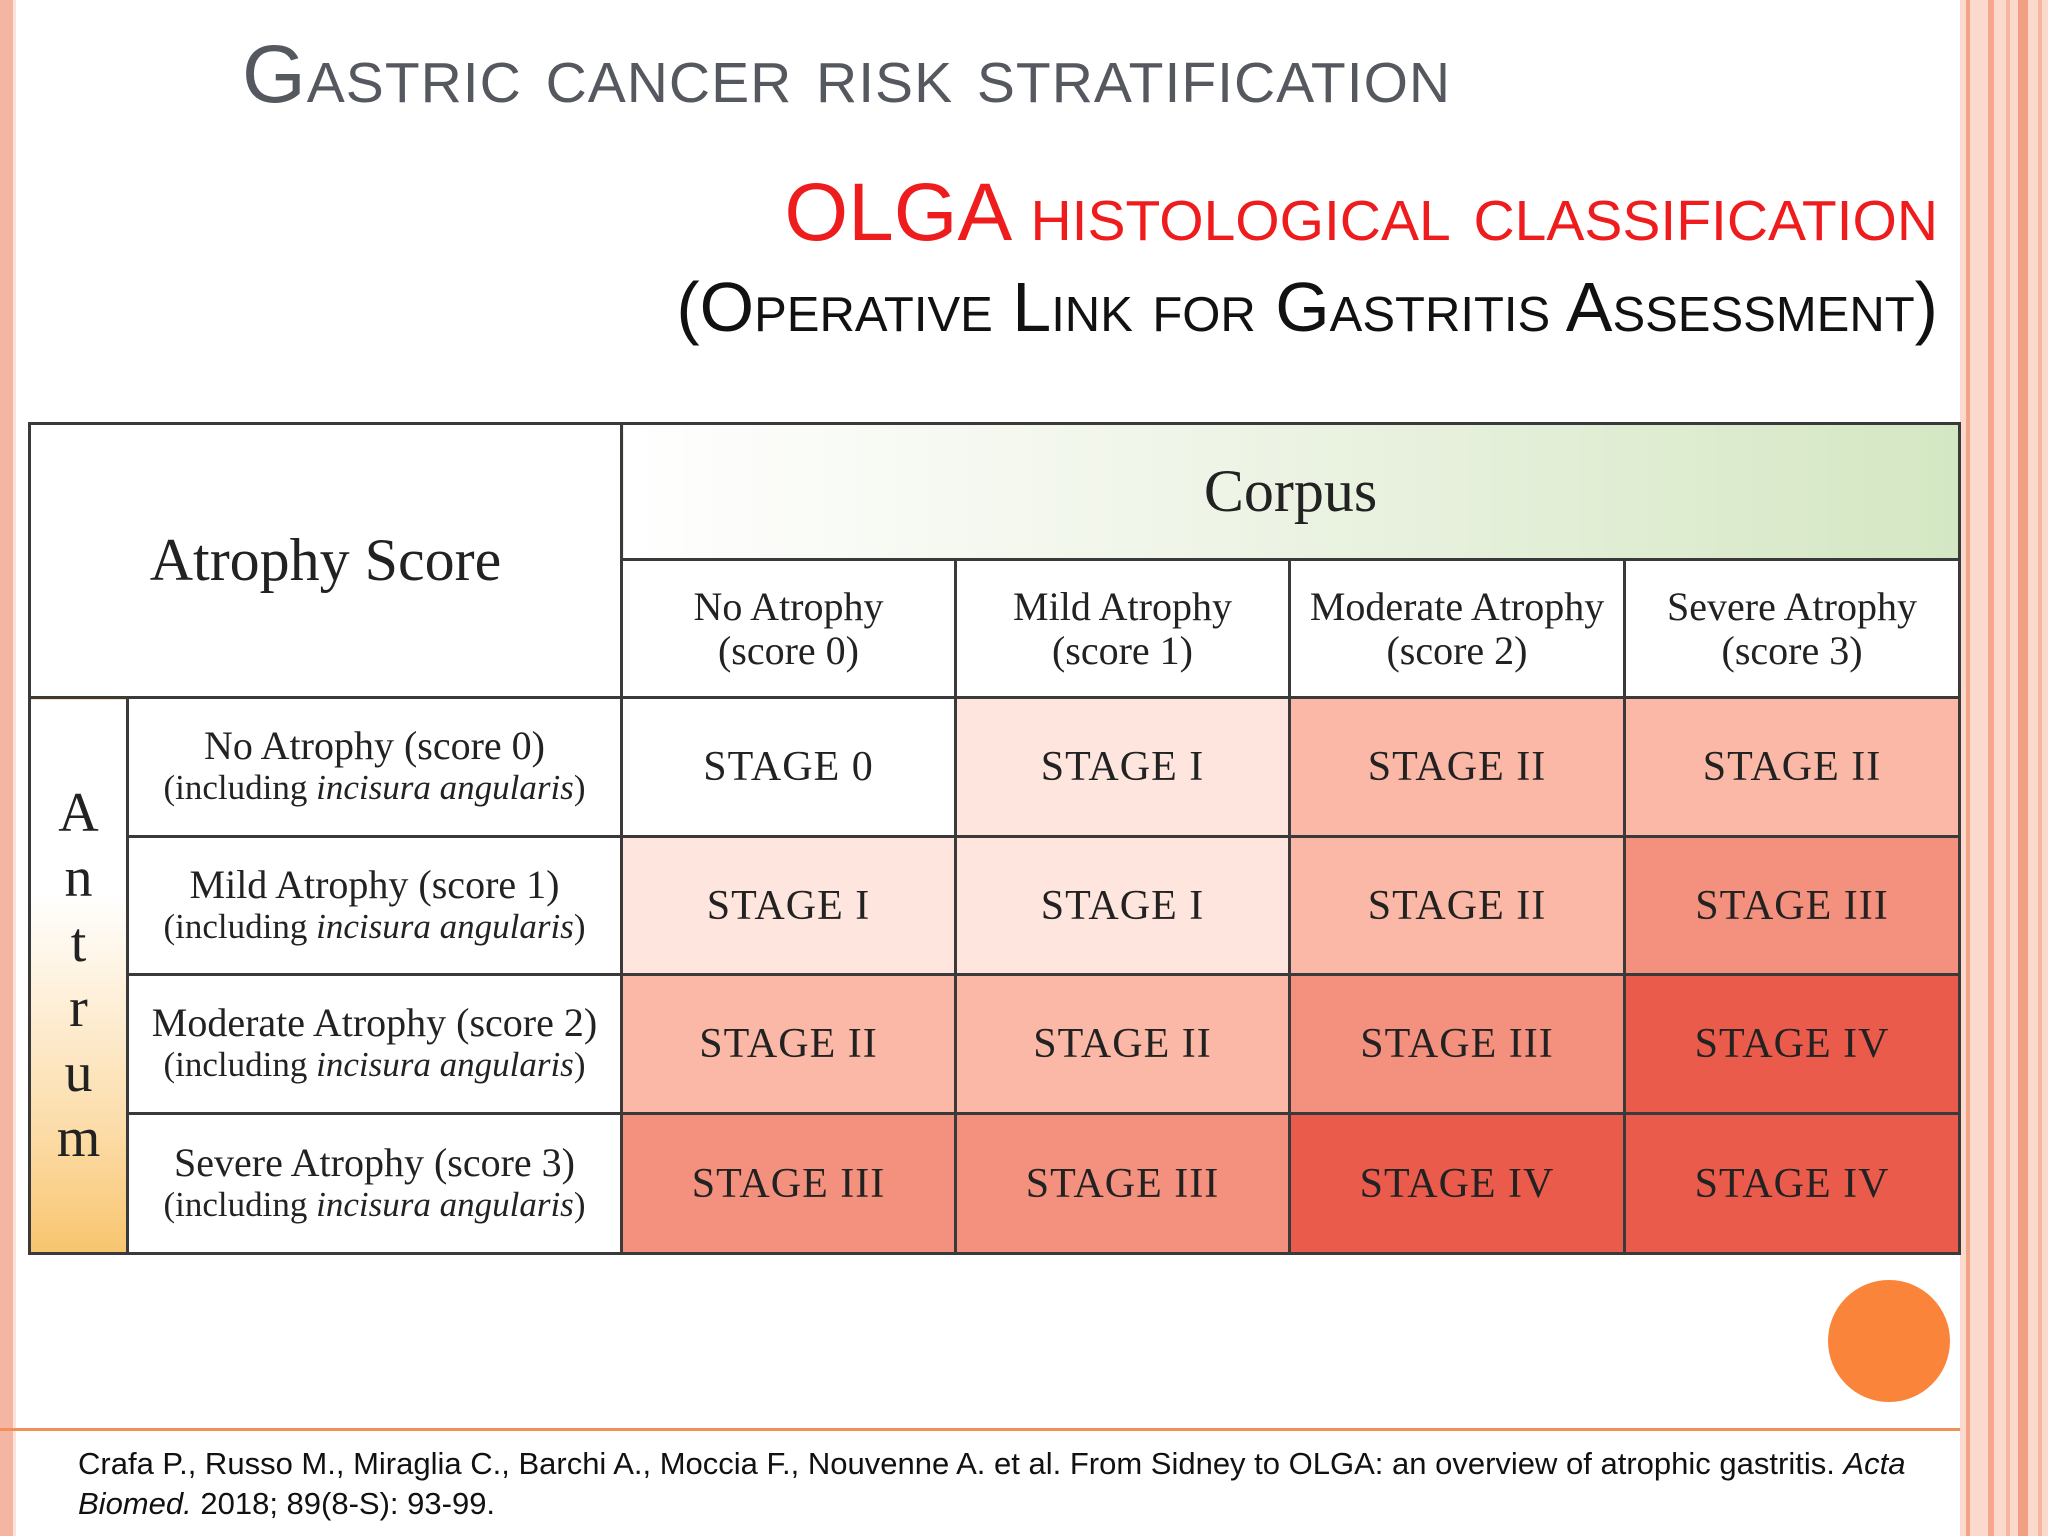  I want to click on antrum-letter: n, so click(78, 877).